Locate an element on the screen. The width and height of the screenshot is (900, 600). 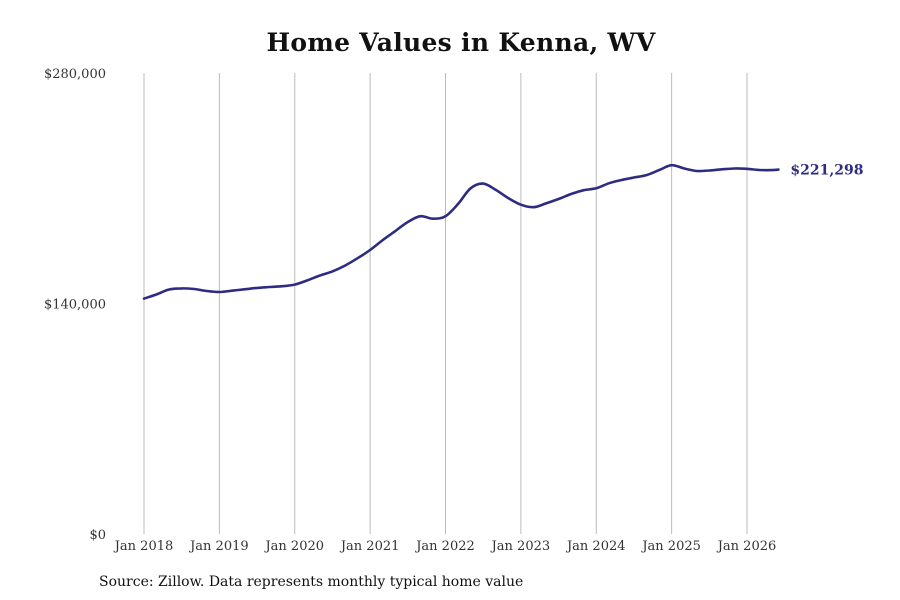
x-tick-label: Jan 2020 is located at coordinates (293, 546).